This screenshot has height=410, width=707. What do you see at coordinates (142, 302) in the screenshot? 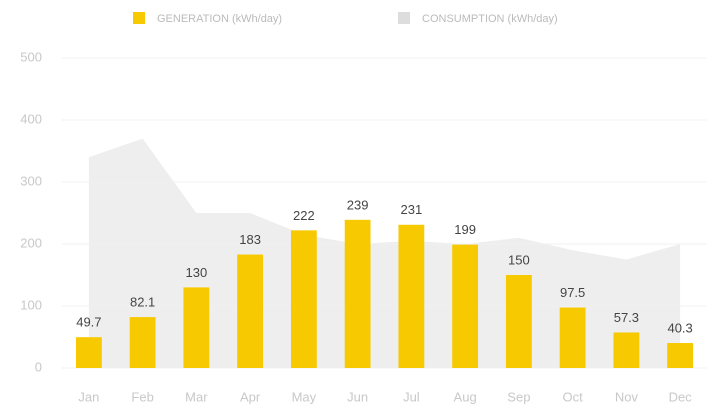
I see `value-label: 82.1` at bounding box center [142, 302].